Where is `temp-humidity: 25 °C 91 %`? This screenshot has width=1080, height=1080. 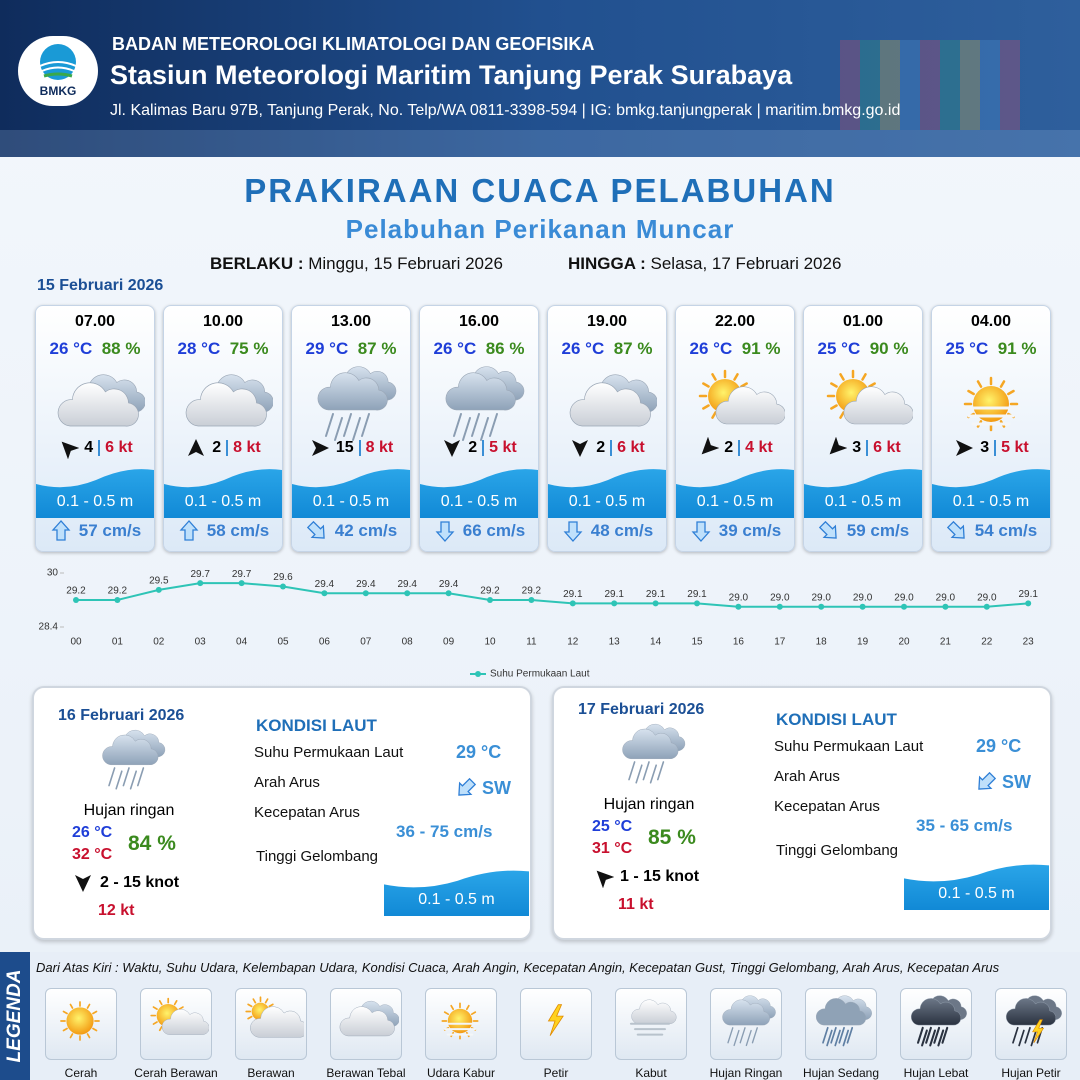
temp-humidity: 25 °C 91 % is located at coordinates (991, 349).